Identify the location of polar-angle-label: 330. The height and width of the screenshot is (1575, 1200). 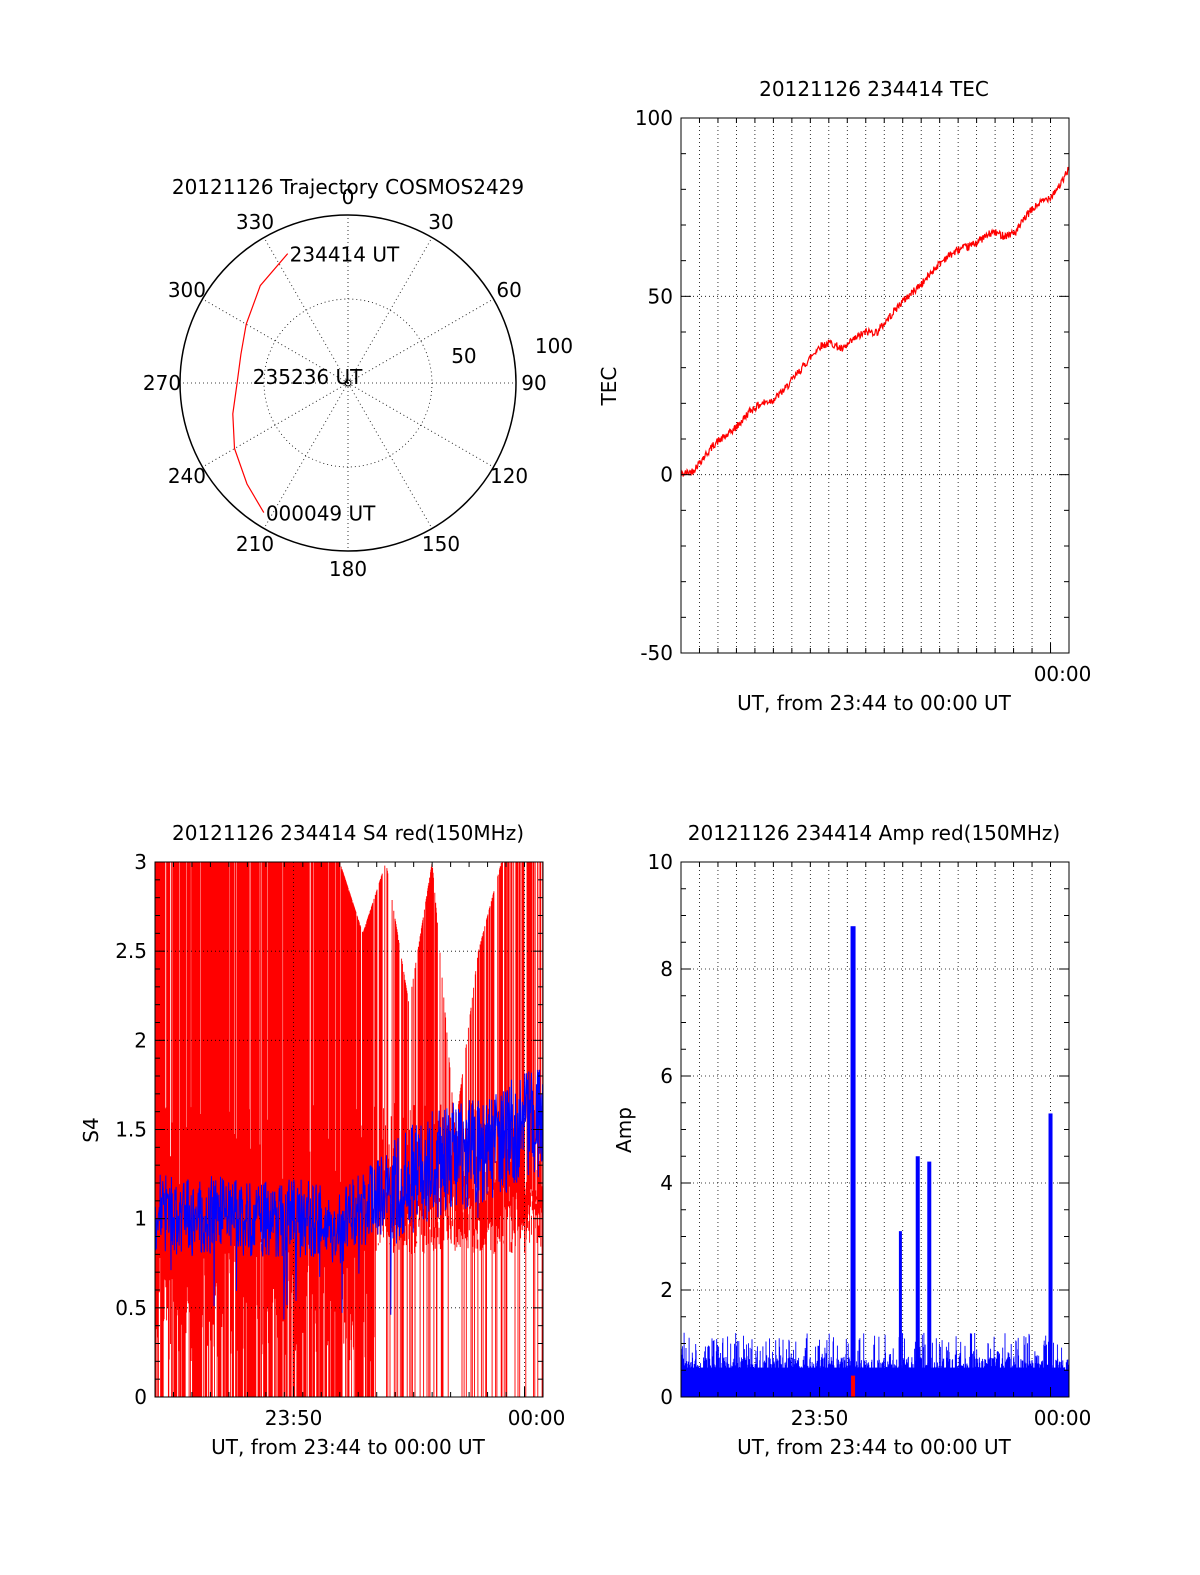
(255, 222).